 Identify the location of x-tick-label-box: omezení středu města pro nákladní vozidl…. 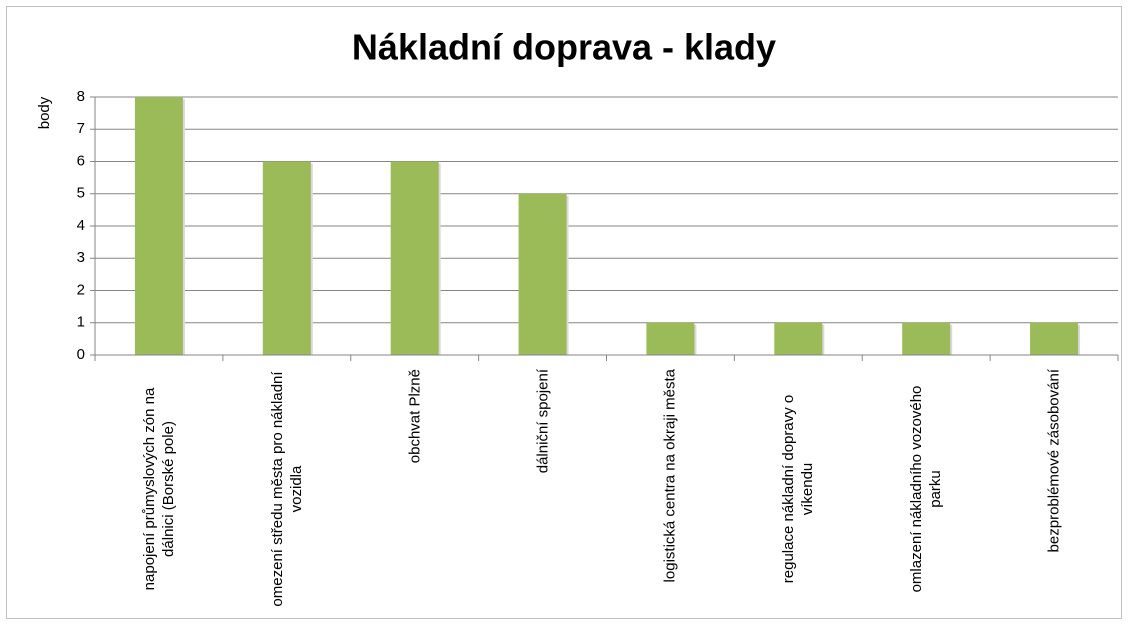
(287, 494).